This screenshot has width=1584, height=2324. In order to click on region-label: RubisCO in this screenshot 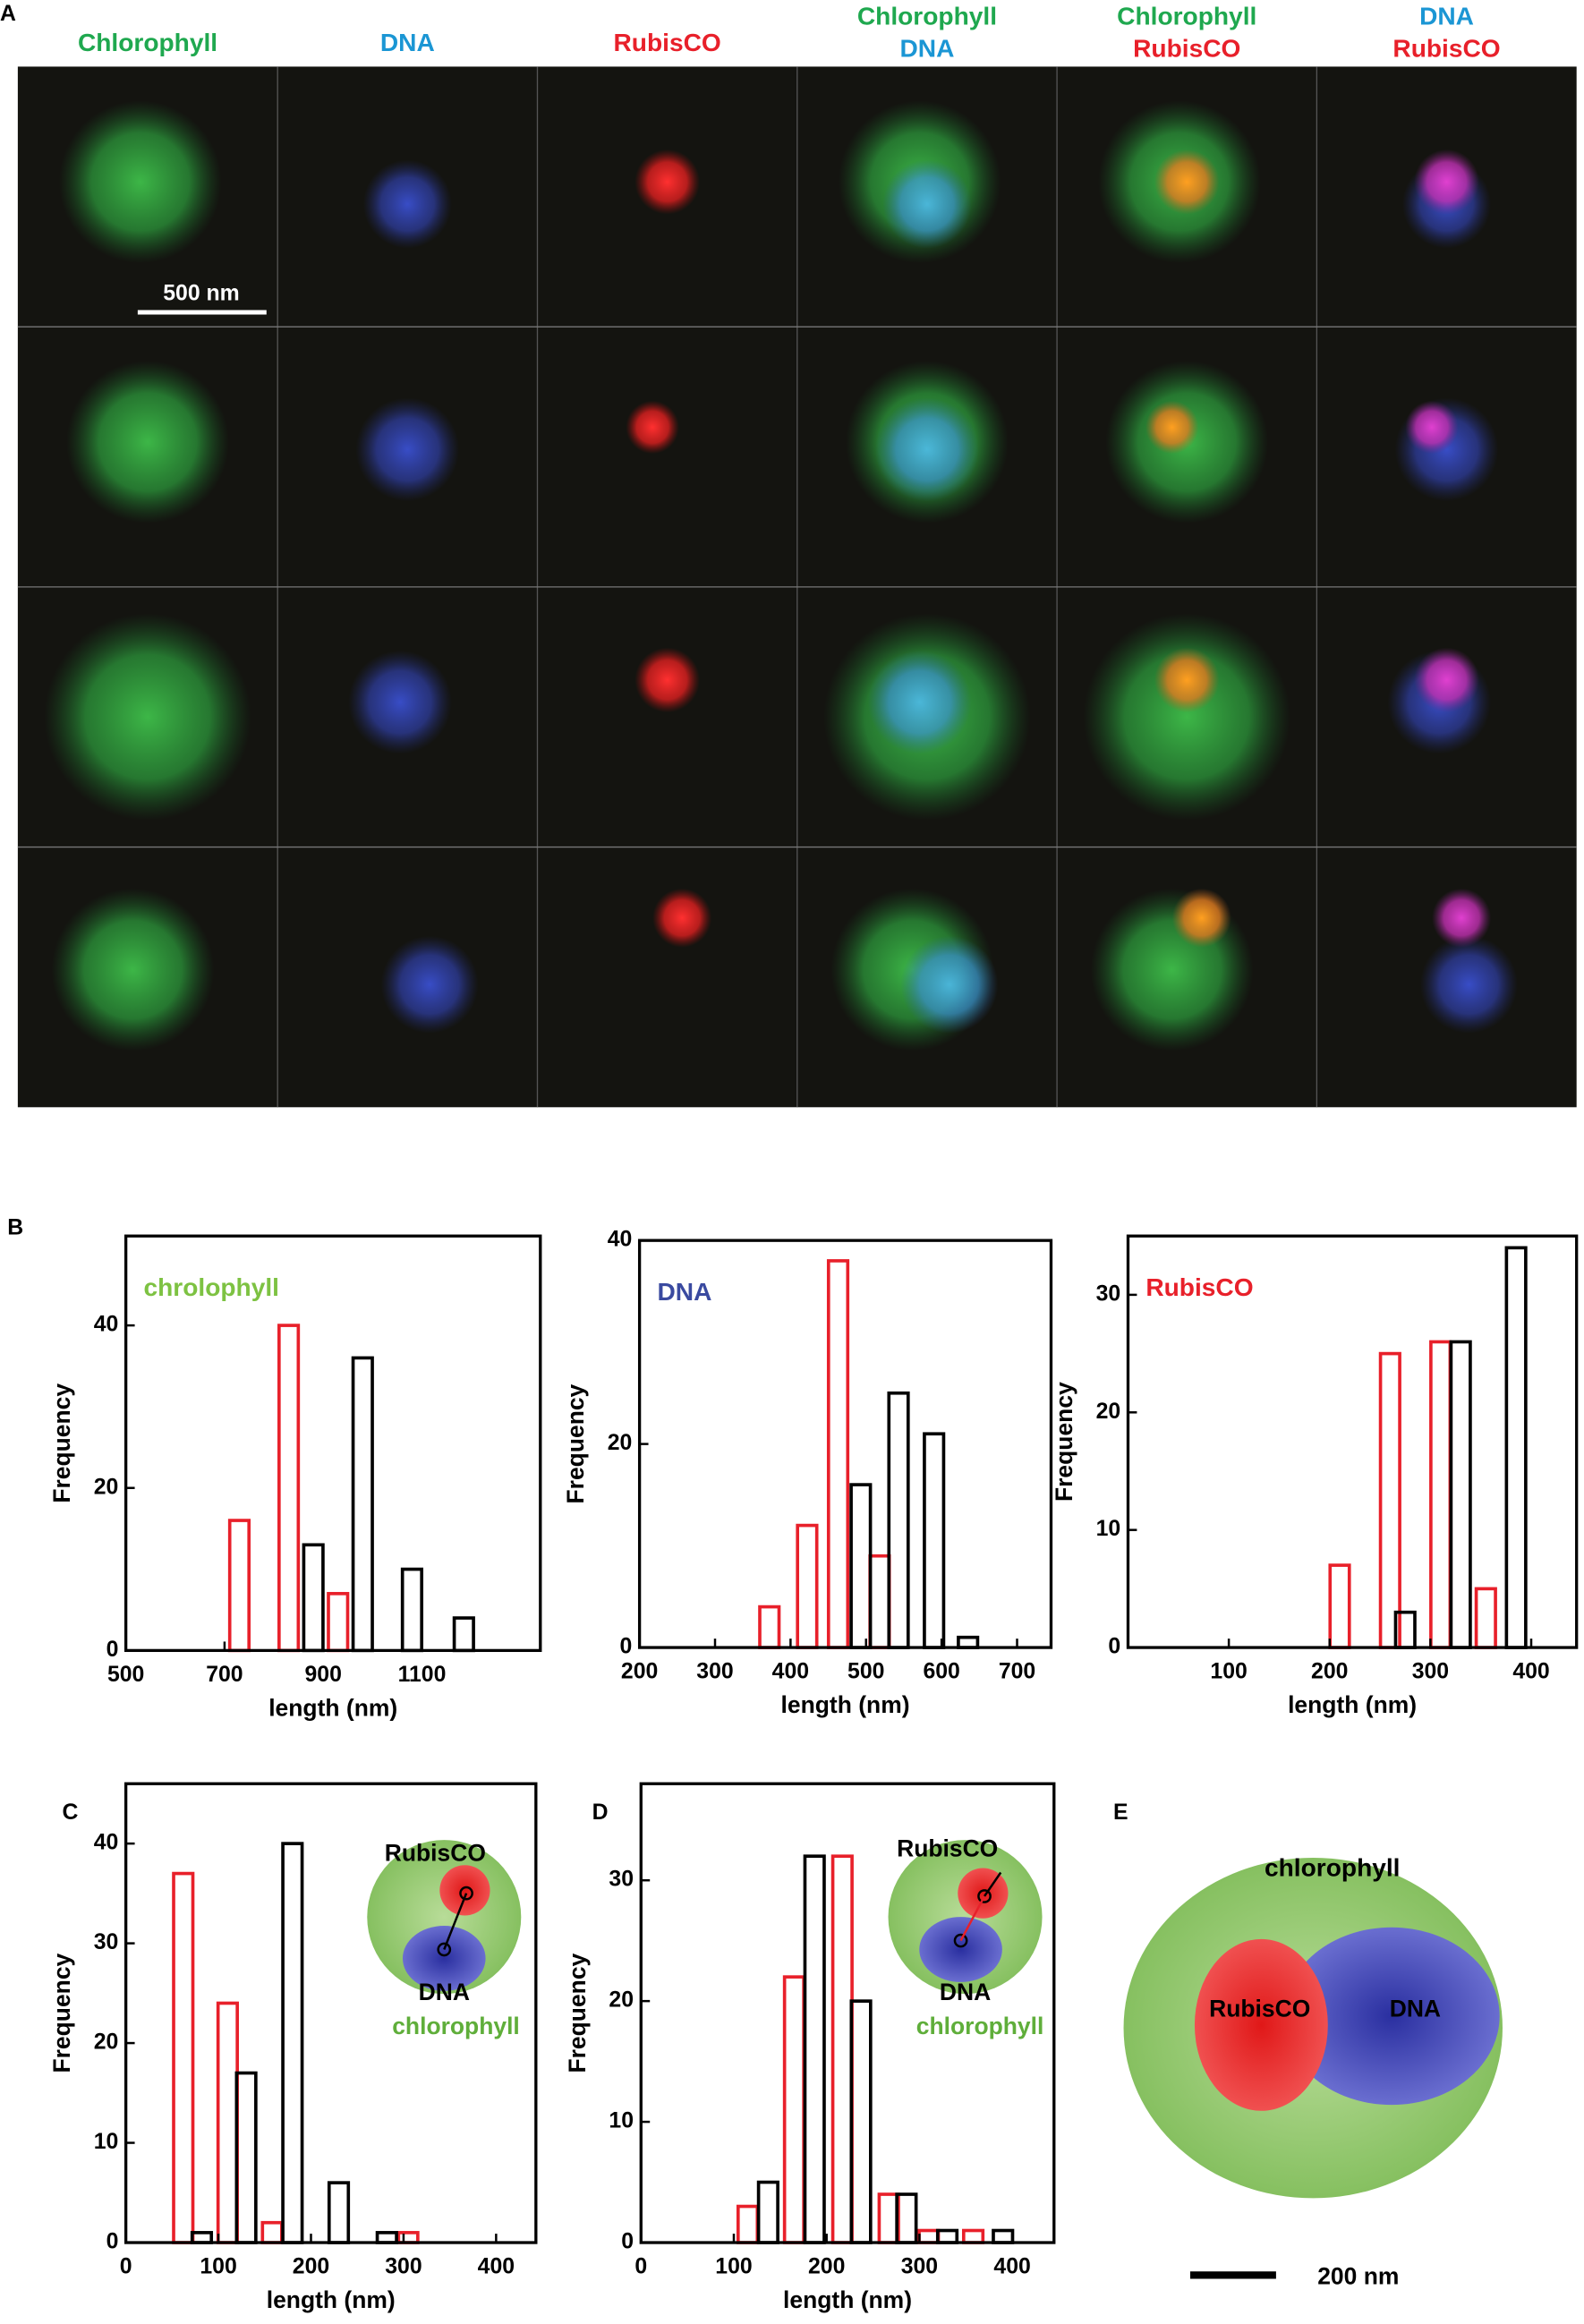, I will do `click(1259, 2008)`.